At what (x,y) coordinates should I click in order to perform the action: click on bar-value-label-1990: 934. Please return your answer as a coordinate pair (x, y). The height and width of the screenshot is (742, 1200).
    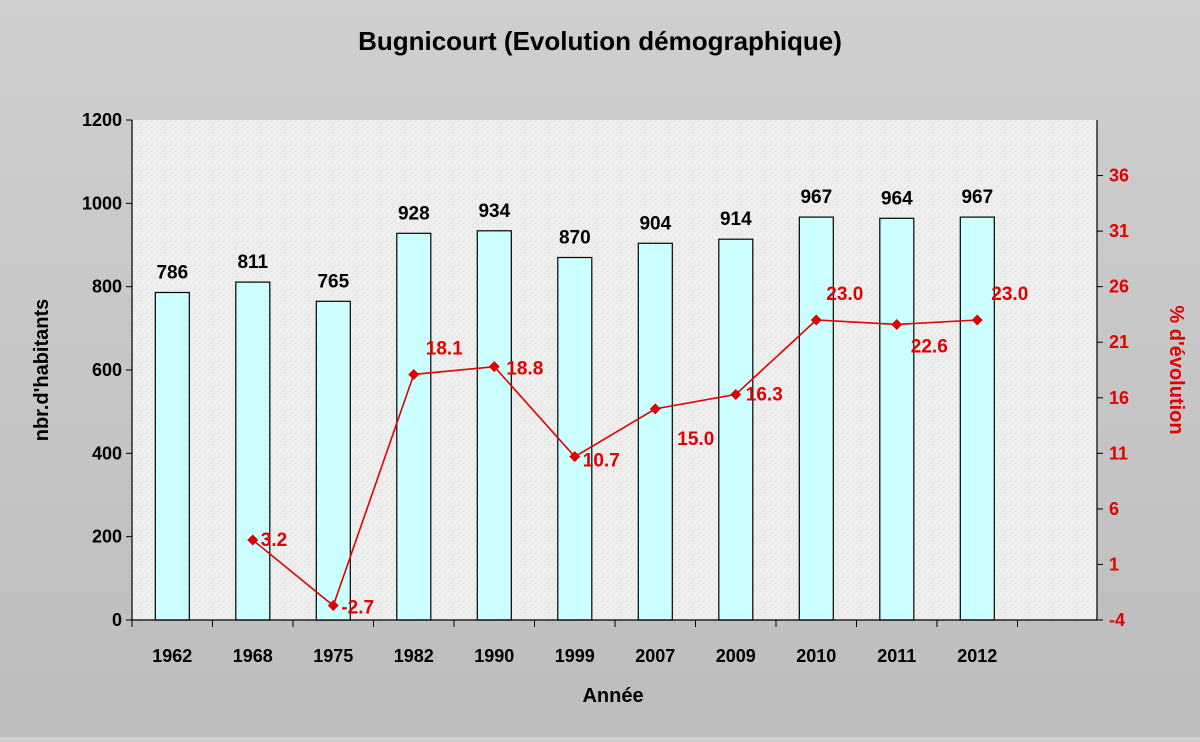
    Looking at the image, I should click on (494, 211).